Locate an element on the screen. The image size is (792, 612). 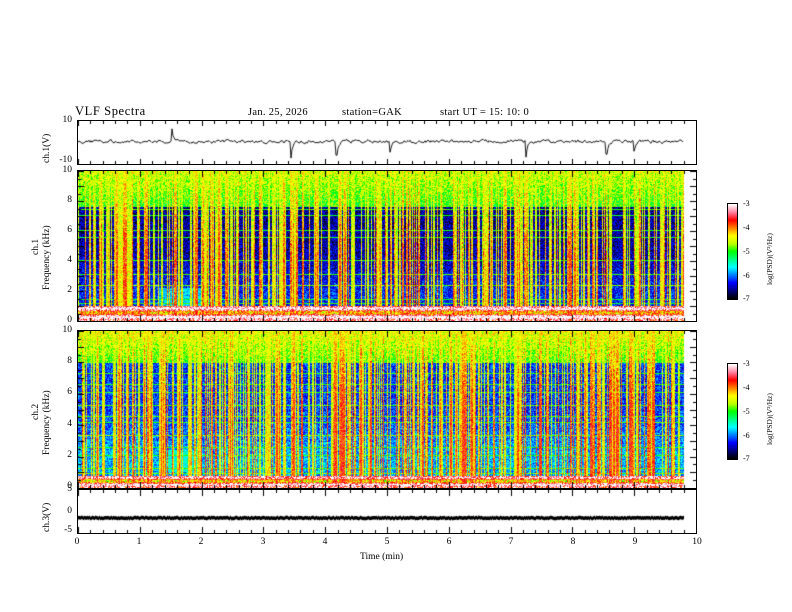
colorbar1-tick--7: -7 is located at coordinates (746, 298).